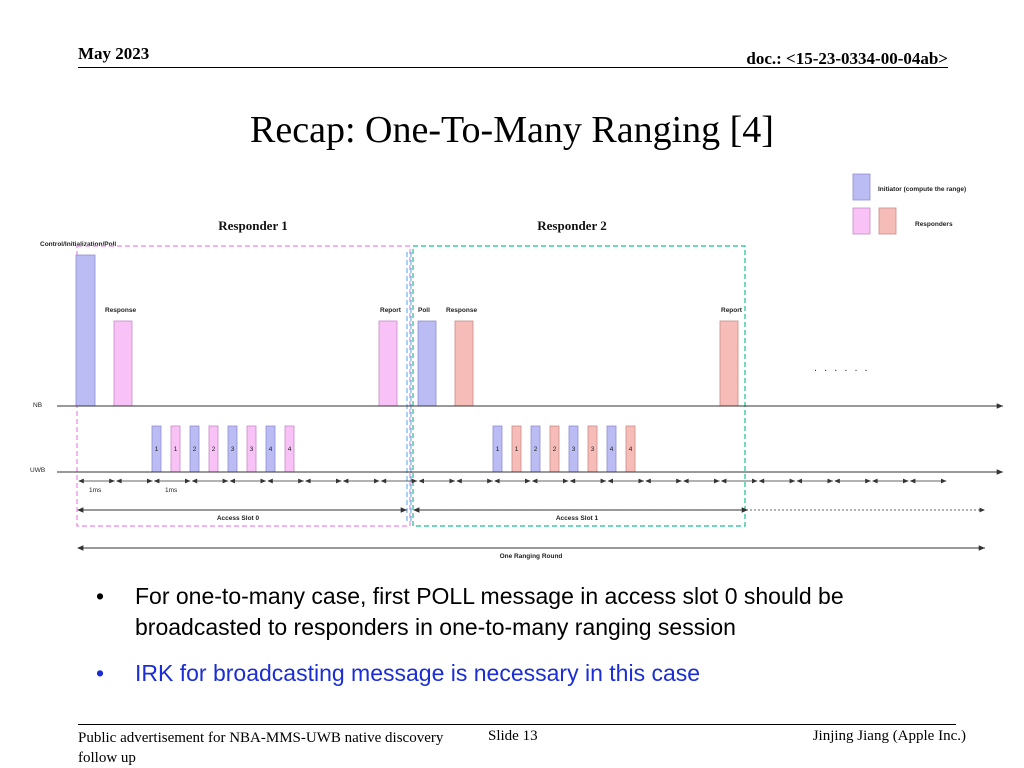 The image size is (1024, 768). What do you see at coordinates (424, 310) in the screenshot?
I see `poll-label: Poll` at bounding box center [424, 310].